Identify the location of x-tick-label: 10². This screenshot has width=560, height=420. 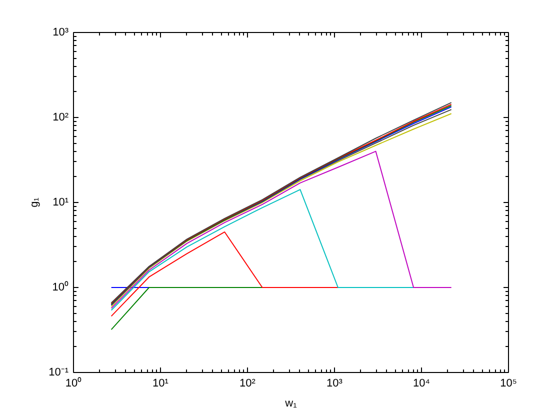
(248, 384).